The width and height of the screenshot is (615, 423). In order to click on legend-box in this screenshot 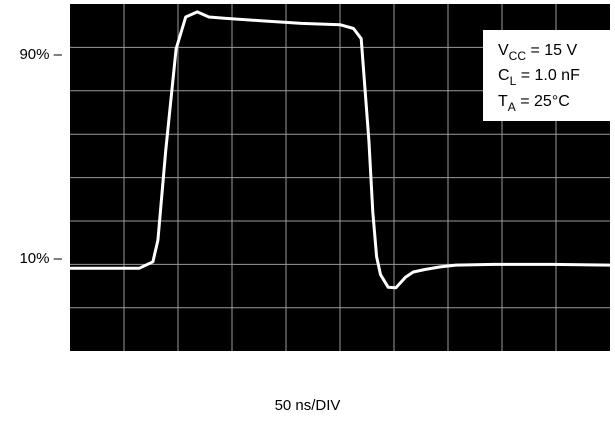, I will do `click(546, 75)`.